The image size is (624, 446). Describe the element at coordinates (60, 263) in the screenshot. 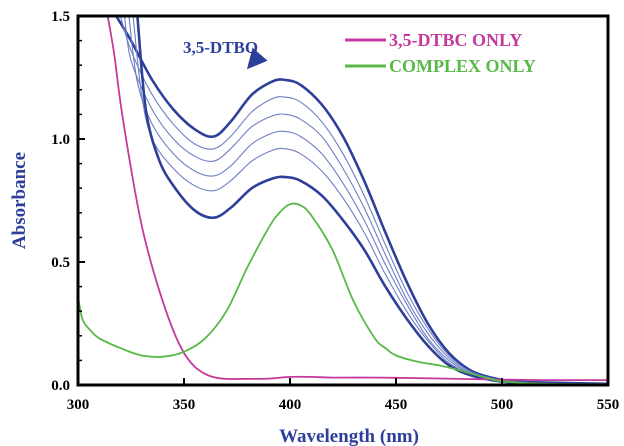

I see `y-tick-label: 0.5` at that location.